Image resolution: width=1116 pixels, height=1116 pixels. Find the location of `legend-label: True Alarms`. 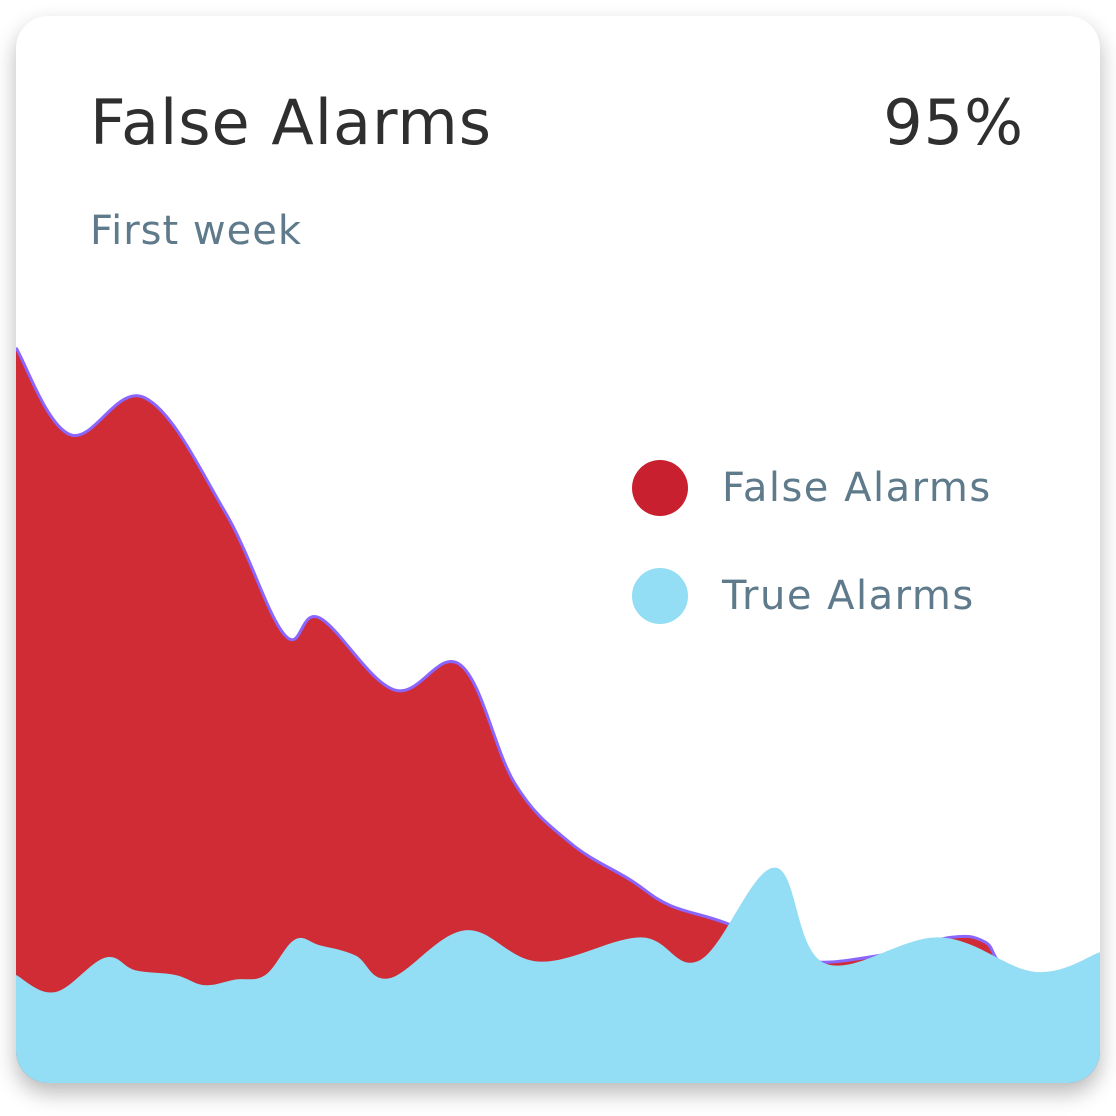

legend-label: True Alarms is located at coordinates (848, 596).